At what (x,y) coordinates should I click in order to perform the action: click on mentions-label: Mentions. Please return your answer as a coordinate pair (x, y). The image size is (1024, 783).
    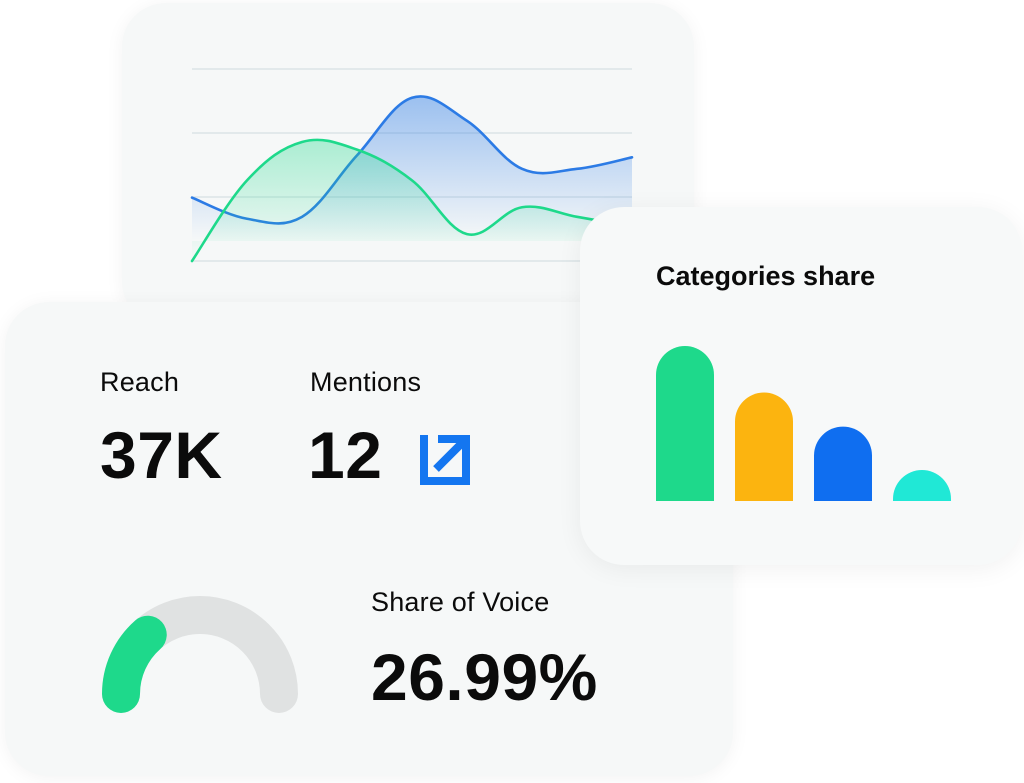
    Looking at the image, I should click on (366, 382).